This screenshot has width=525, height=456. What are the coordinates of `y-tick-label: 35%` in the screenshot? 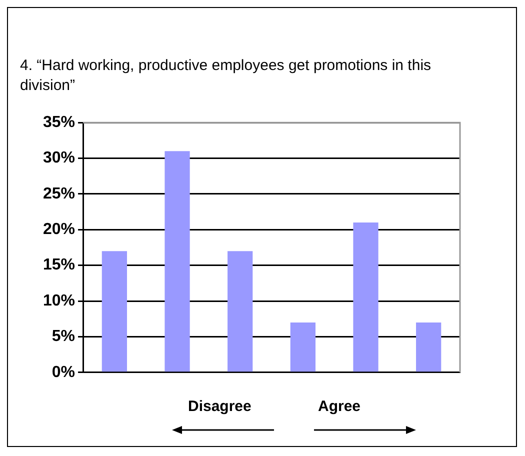 It's located at (59, 123).